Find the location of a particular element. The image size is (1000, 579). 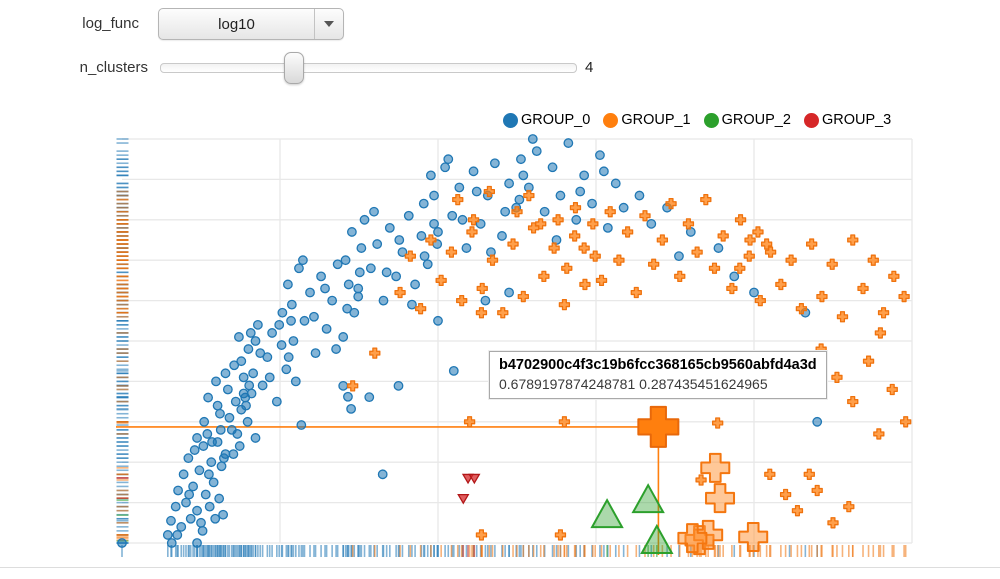

log-func-dropdown: log10 is located at coordinates (251, 24).